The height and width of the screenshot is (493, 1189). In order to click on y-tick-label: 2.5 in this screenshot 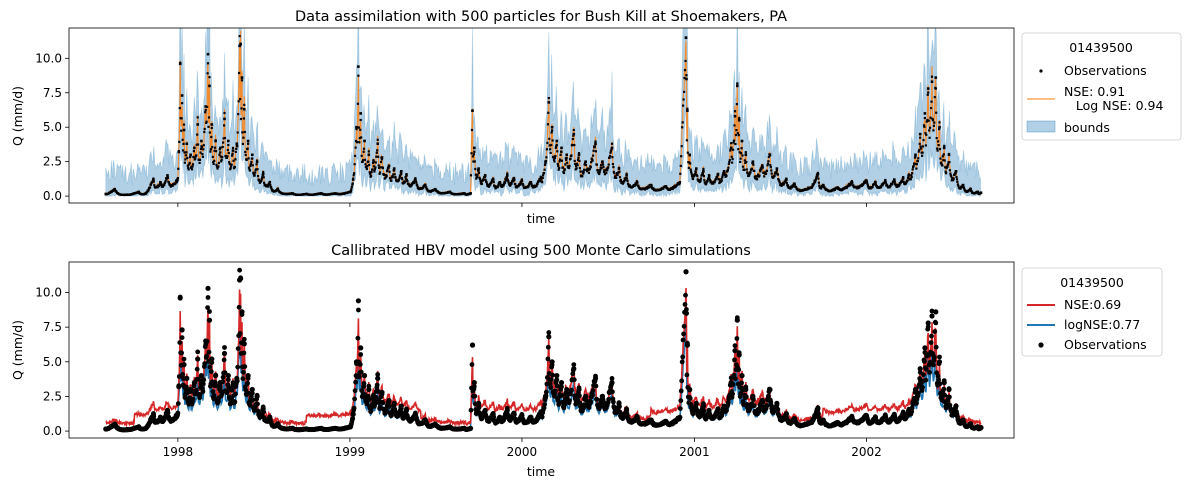, I will do `click(52, 396)`.